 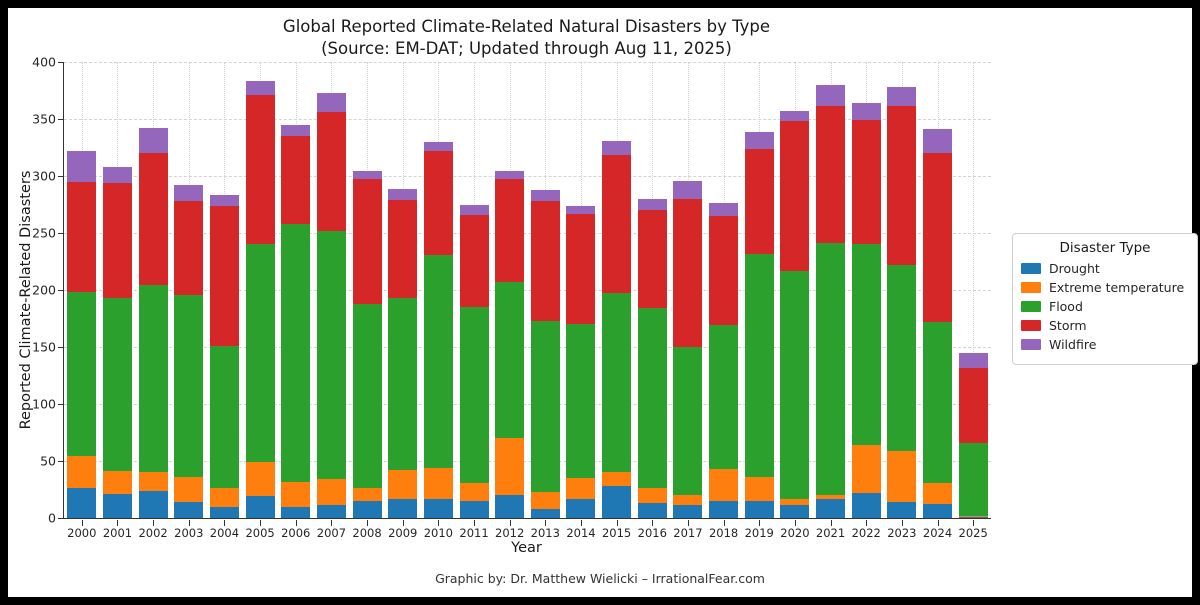 I want to click on legend-row-flood: Flood, so click(x=1105, y=306).